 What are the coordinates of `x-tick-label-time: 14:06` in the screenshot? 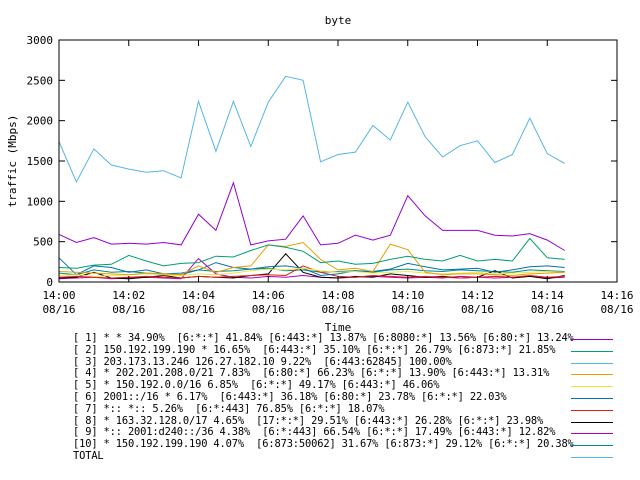 It's located at (268, 295).